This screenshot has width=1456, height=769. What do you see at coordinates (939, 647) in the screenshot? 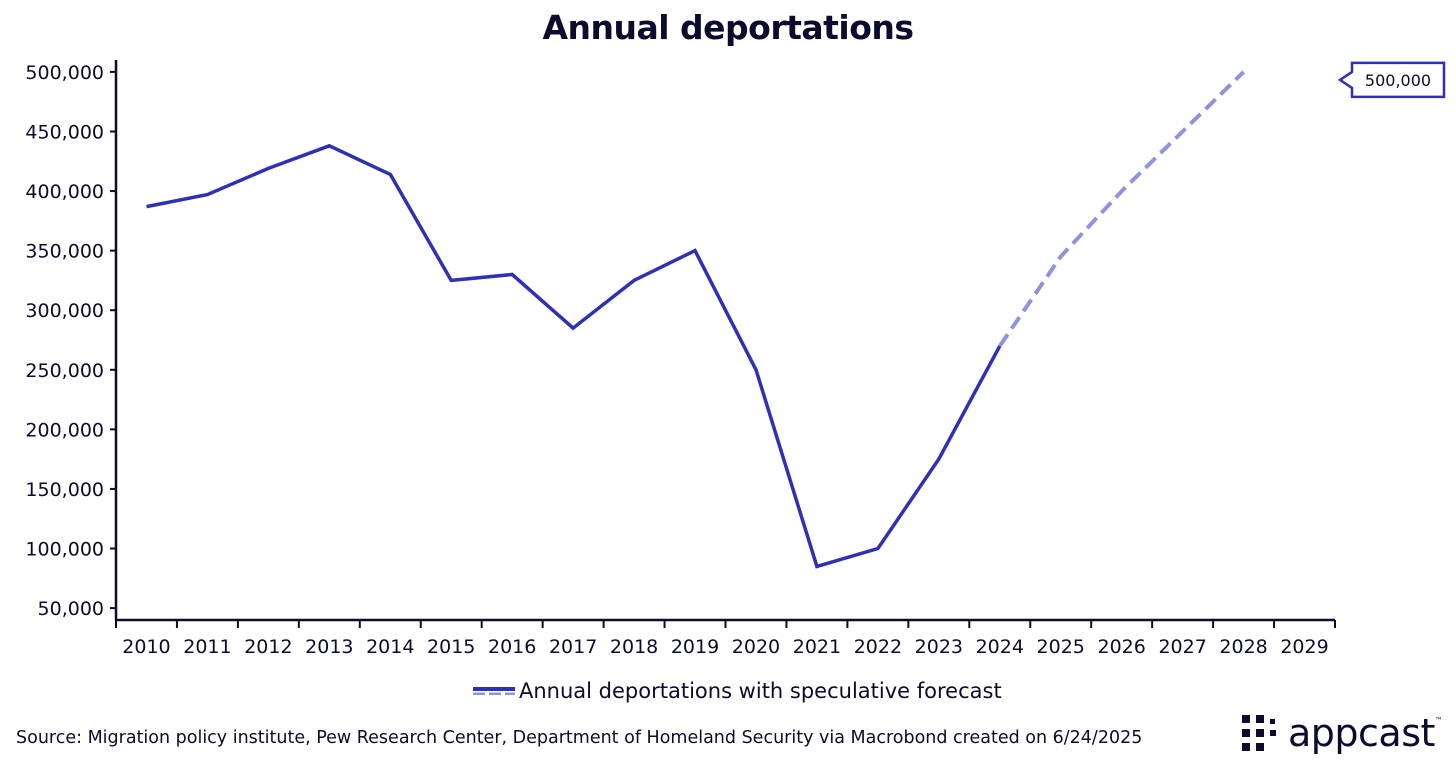
I see `x-tick-label: 2023` at bounding box center [939, 647].